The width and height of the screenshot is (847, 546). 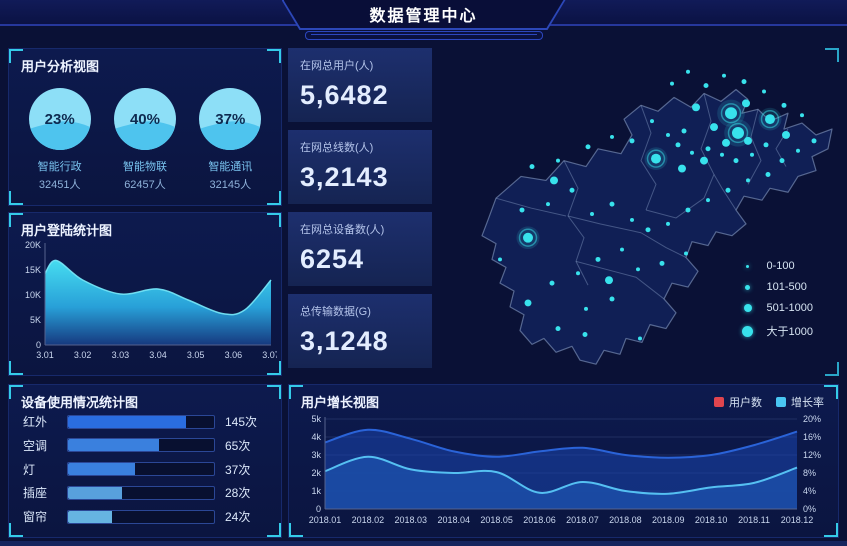 What do you see at coordinates (337, 66) in the screenshot?
I see `stat-label: 在网总用户(人)` at bounding box center [337, 66].